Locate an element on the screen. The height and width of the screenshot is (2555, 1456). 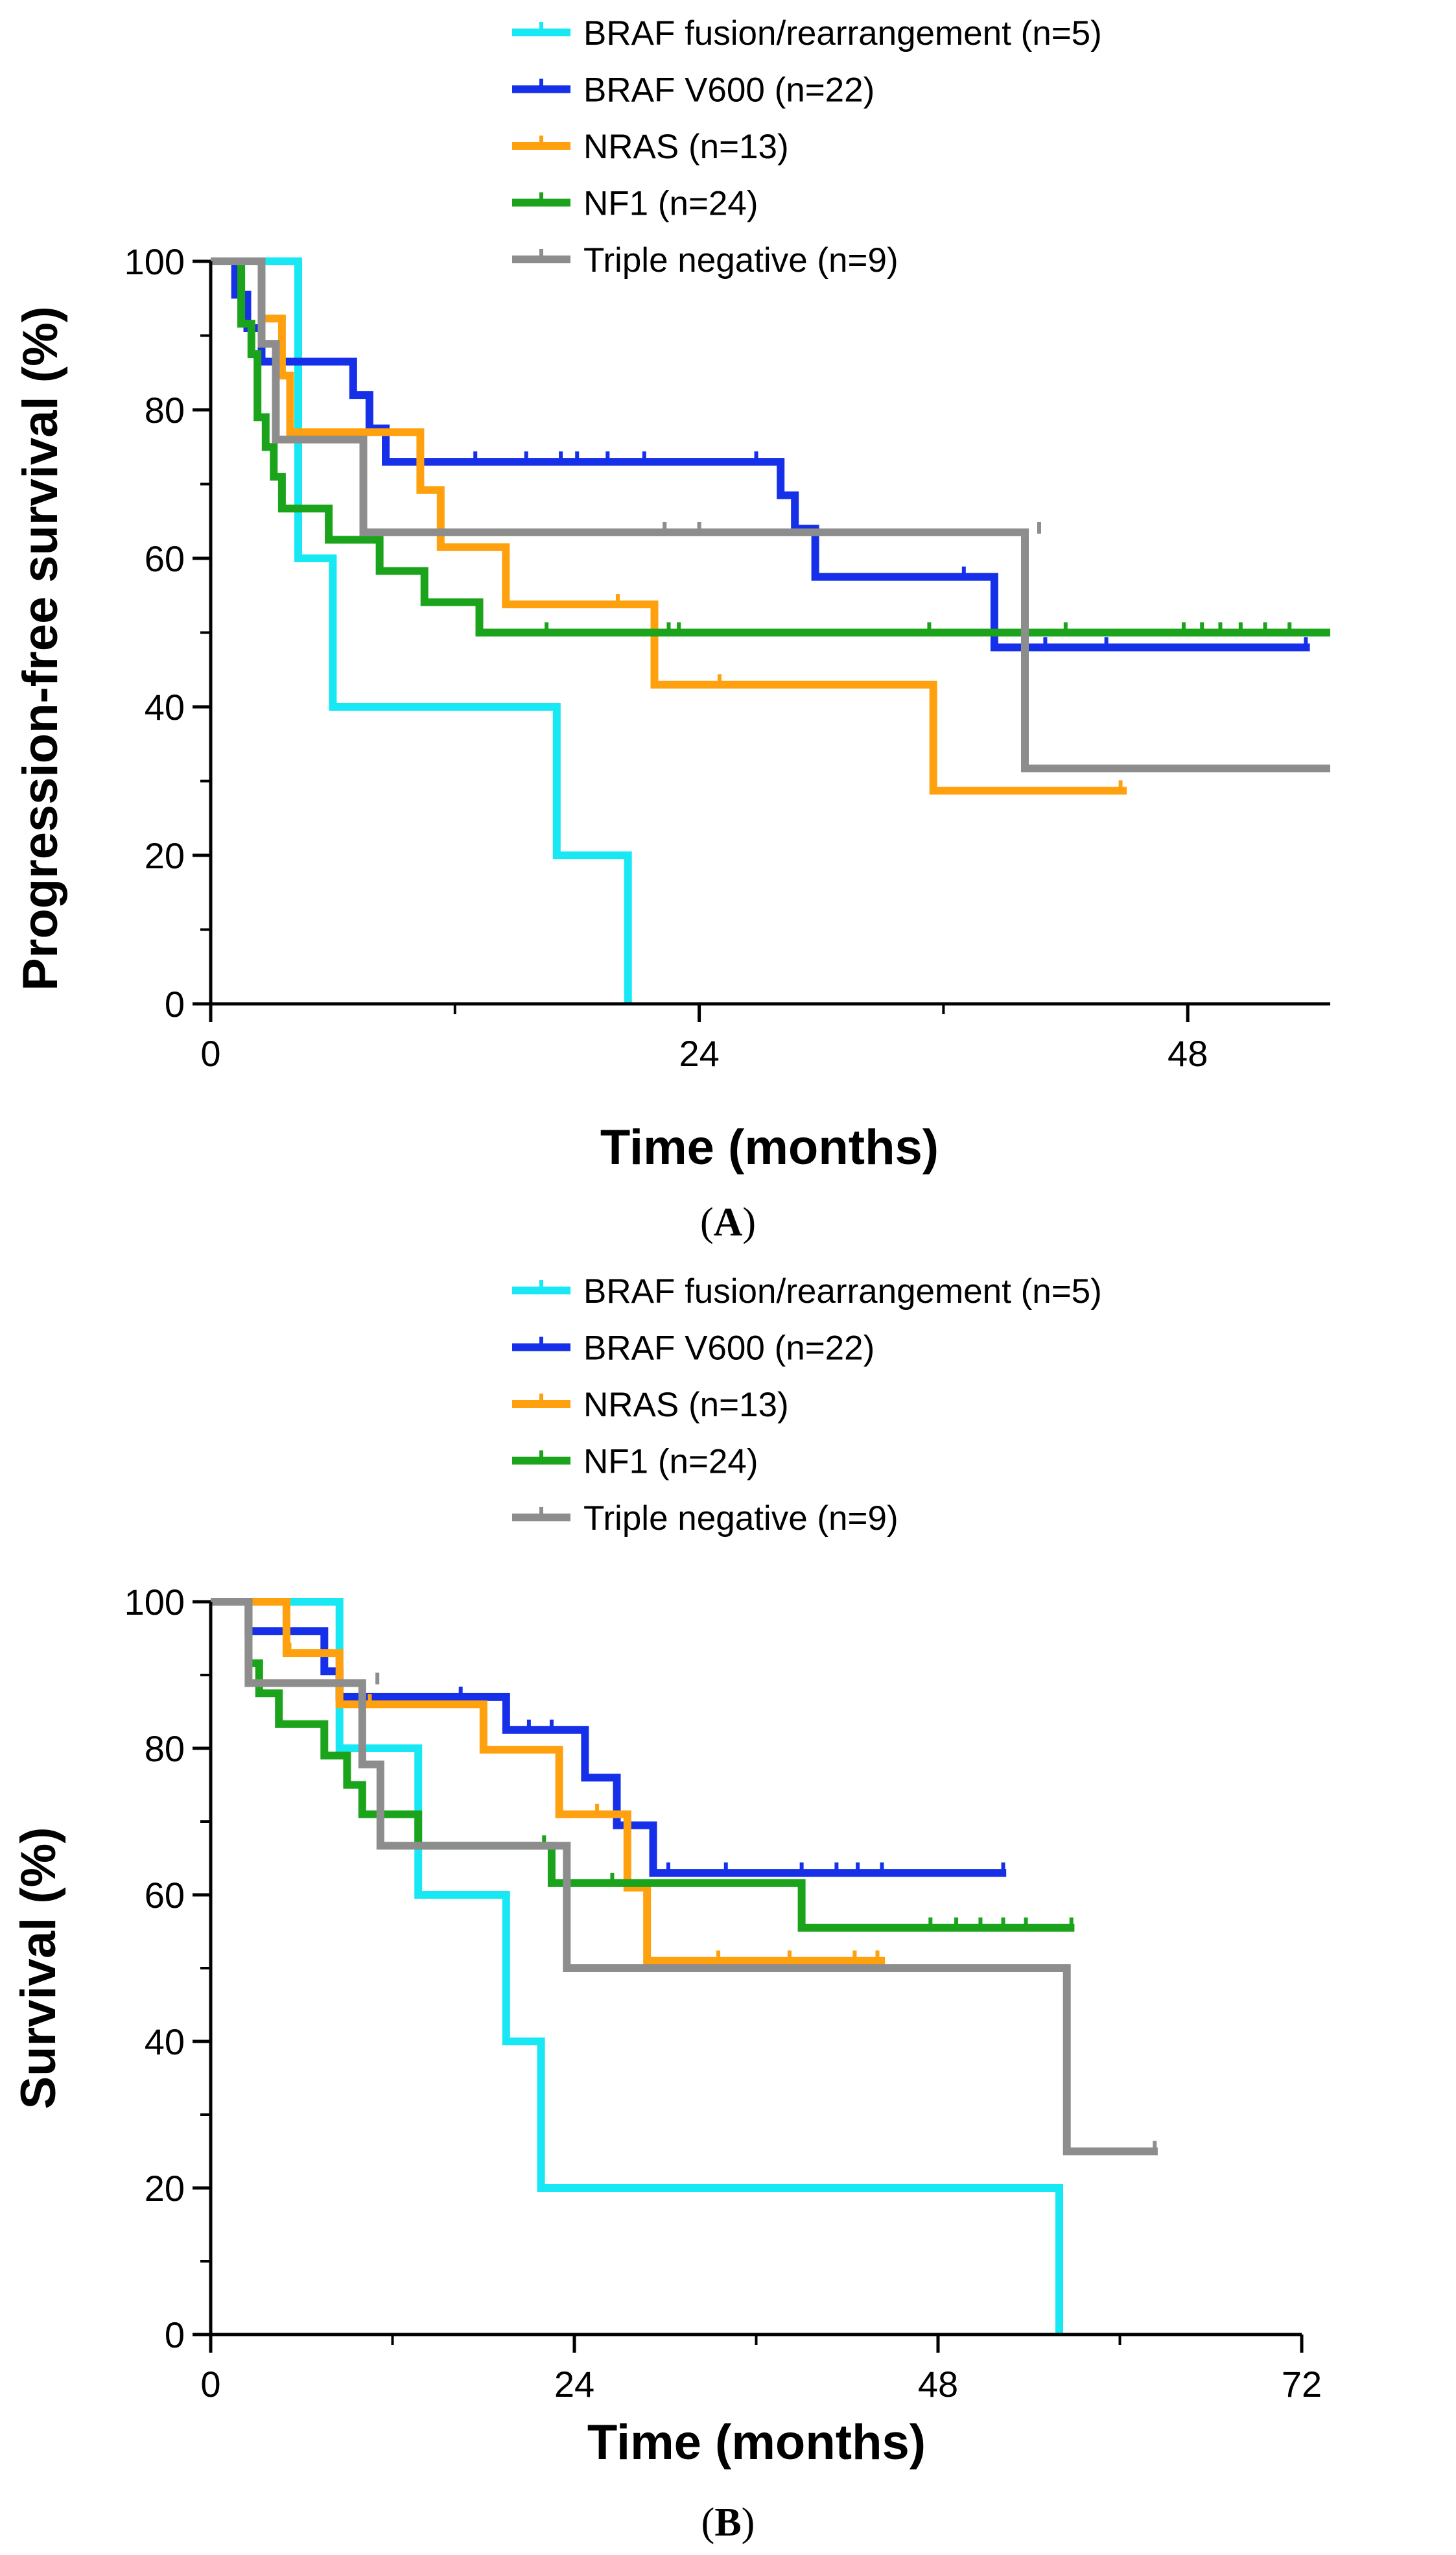
x-tick-label: 72 is located at coordinates (1302, 2384).